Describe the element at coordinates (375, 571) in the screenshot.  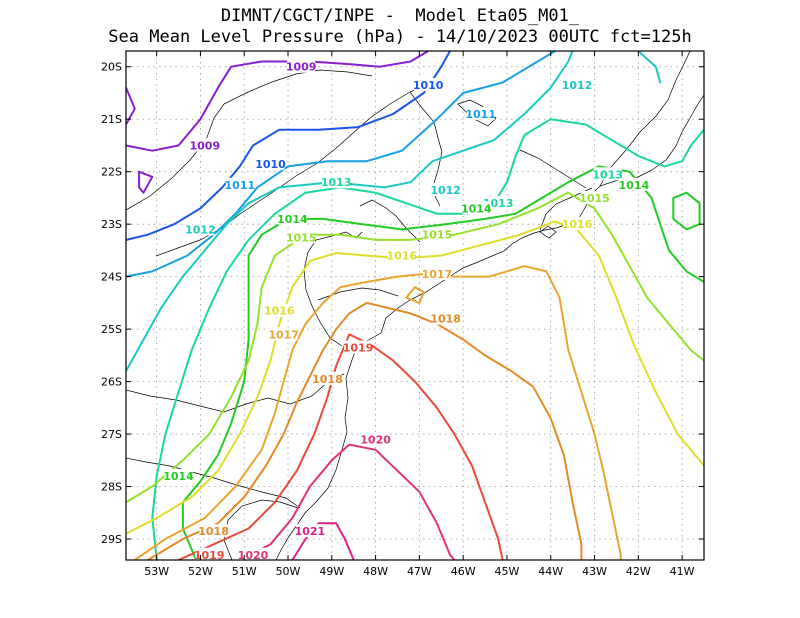
I see `x-tick-label: 48W` at that location.